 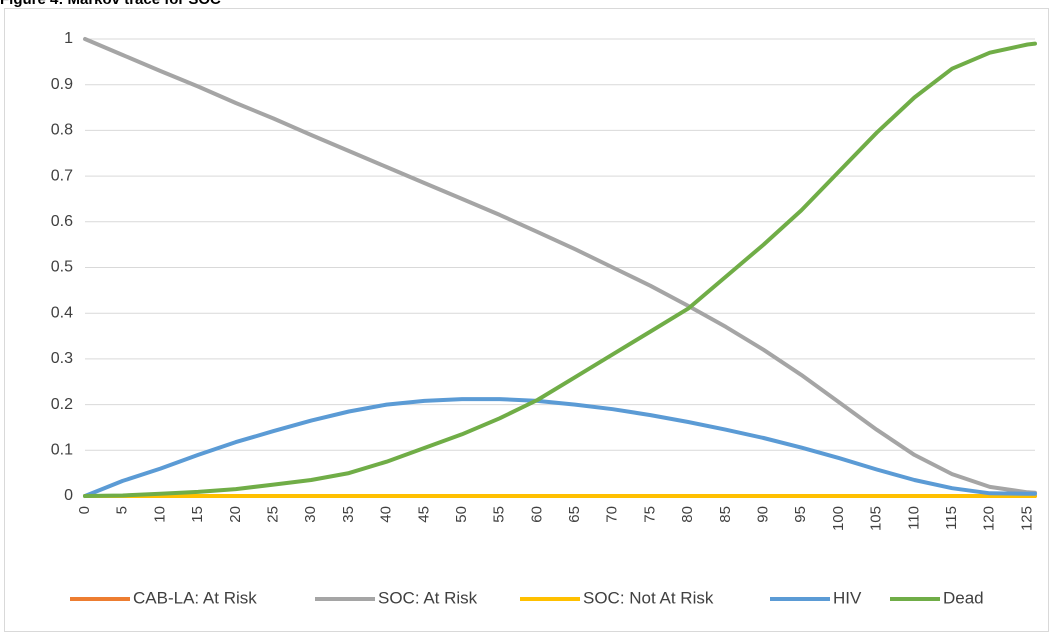 I want to click on x-tick-label: 40, so click(x=386, y=514).